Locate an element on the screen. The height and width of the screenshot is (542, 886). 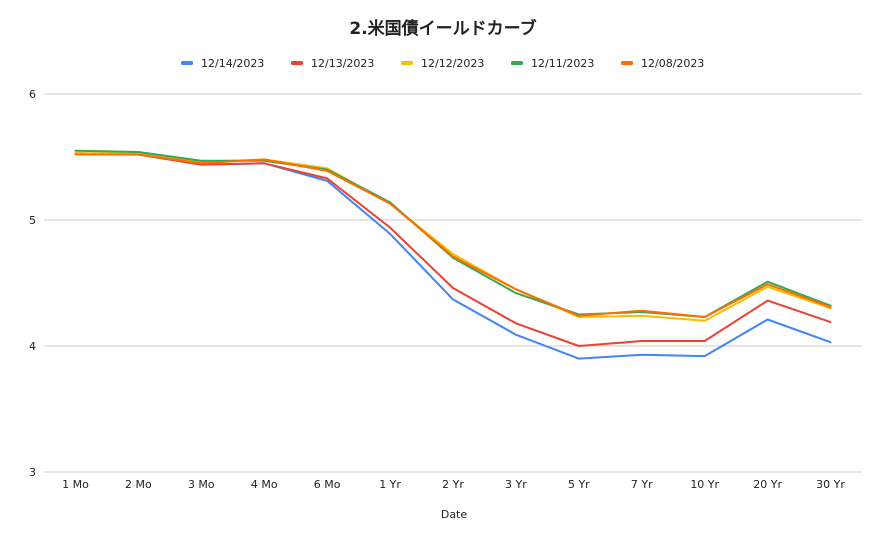
legend-label: 12/13/2023 is located at coordinates (342, 63).